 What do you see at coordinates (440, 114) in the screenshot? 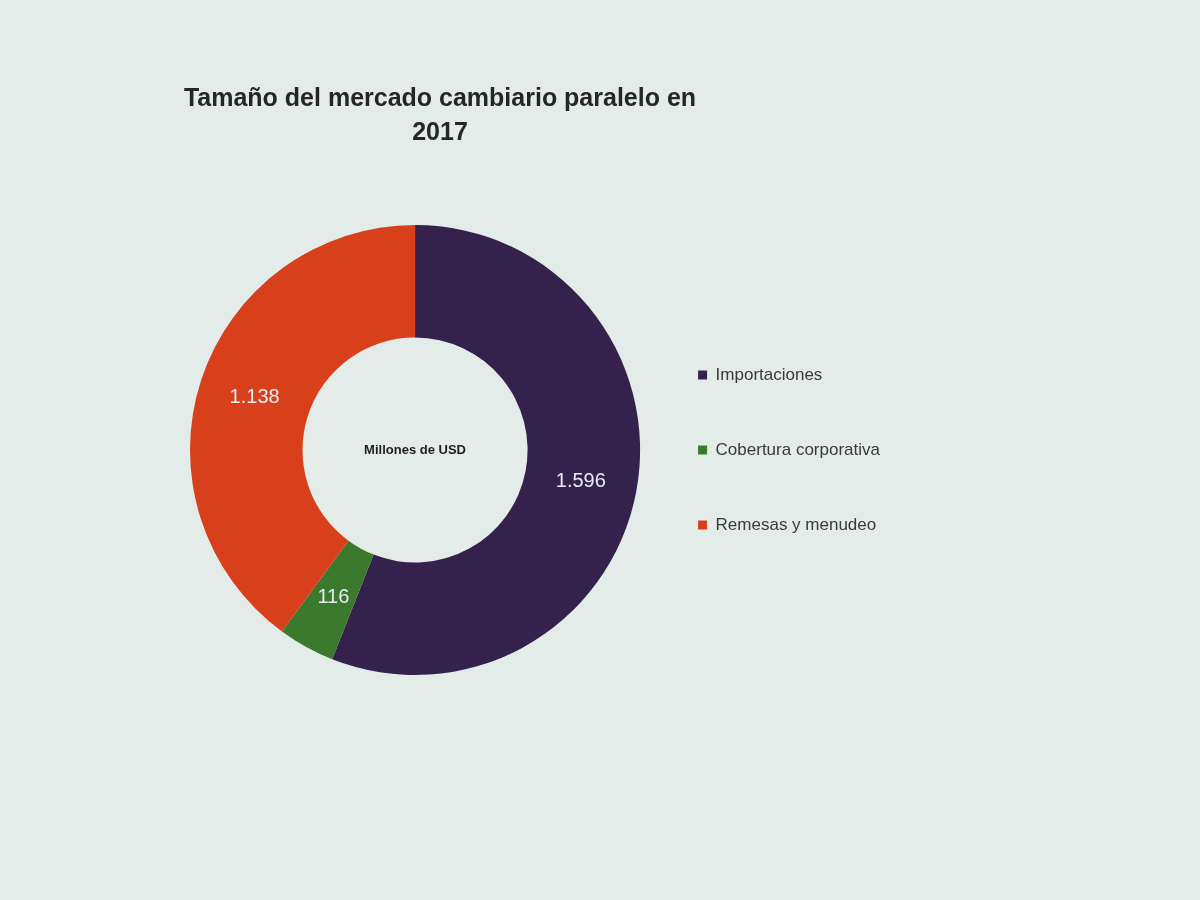
I see `chart-title: Tamaño del mercado cambiario paralelo en 2017` at bounding box center [440, 114].